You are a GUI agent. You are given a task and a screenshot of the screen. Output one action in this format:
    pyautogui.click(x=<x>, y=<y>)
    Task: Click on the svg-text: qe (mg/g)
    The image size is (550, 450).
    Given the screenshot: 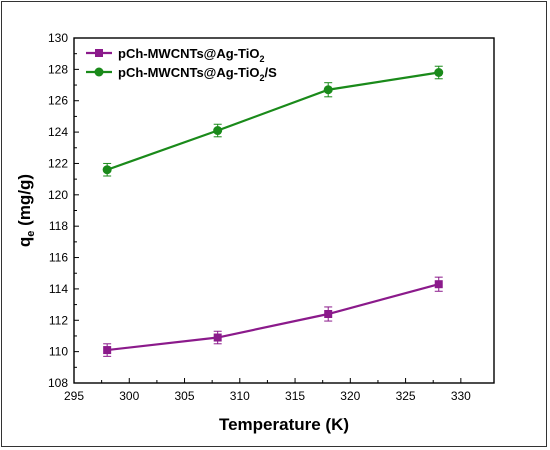 What is the action you would take?
    pyautogui.click(x=26, y=210)
    